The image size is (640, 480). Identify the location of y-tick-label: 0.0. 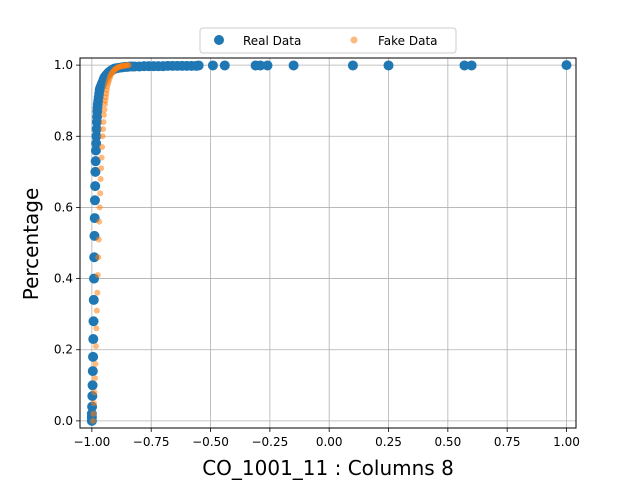
(63, 421).